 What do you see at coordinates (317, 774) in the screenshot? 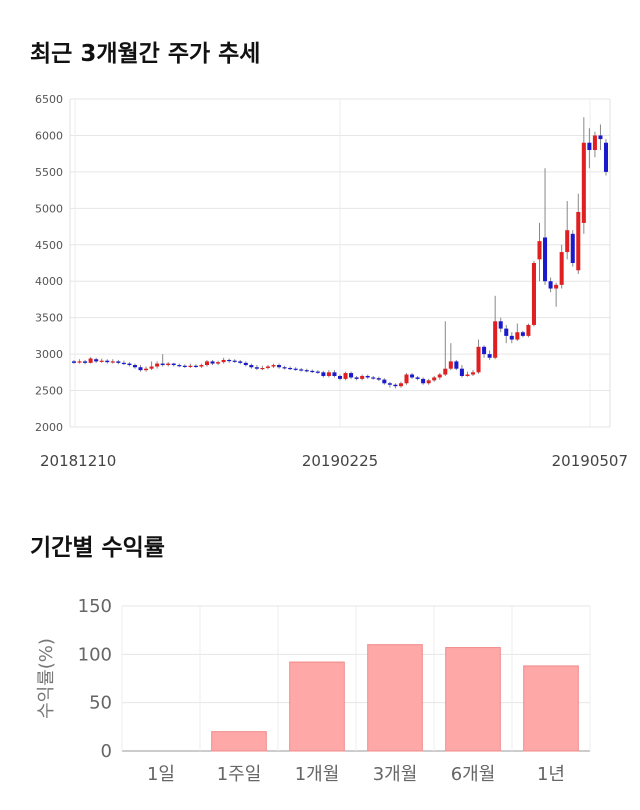
I see `return-x-tick-label: 1개월` at bounding box center [317, 774].